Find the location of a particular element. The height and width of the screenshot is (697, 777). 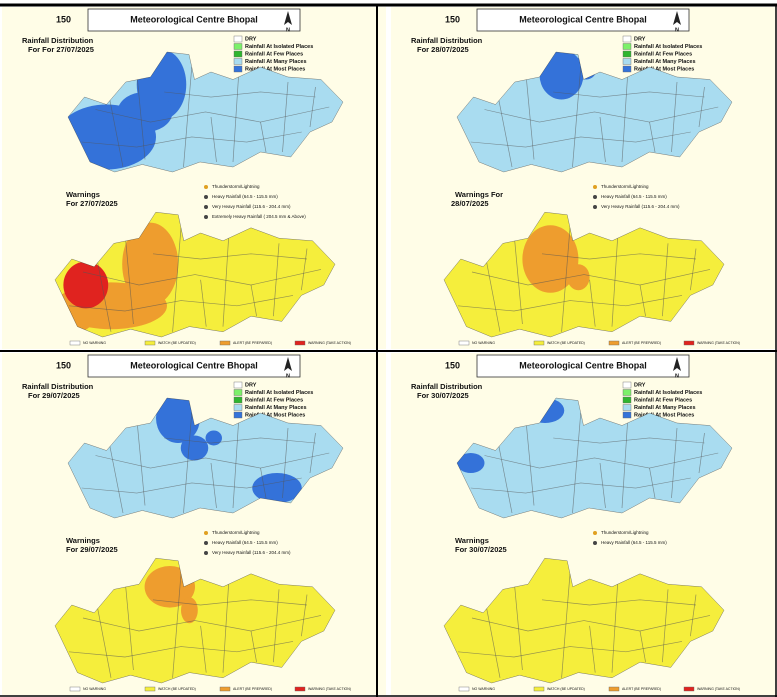

legend-label: Rainfall At Most Places is located at coordinates (275, 69).